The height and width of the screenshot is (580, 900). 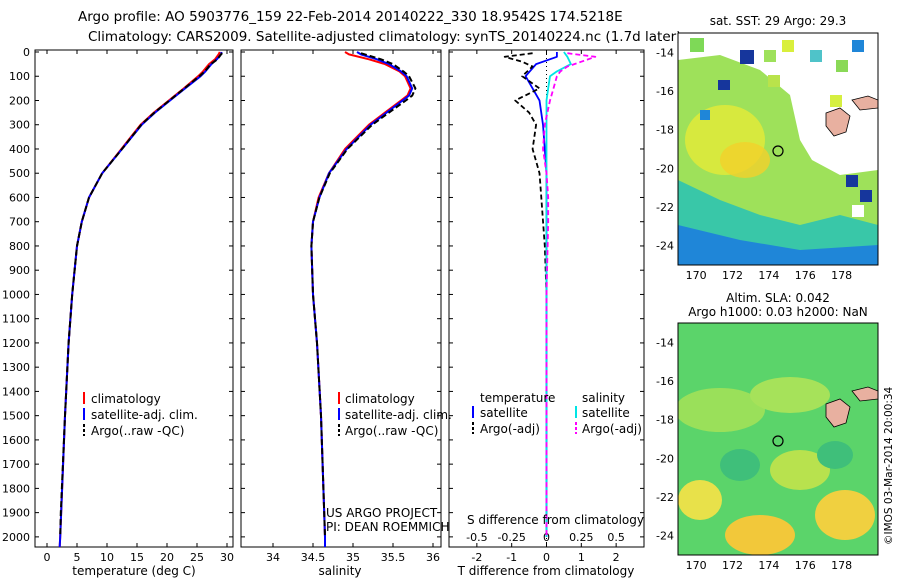 I want to click on legend-s-argo: Argo(-adj), so click(x=612, y=429).